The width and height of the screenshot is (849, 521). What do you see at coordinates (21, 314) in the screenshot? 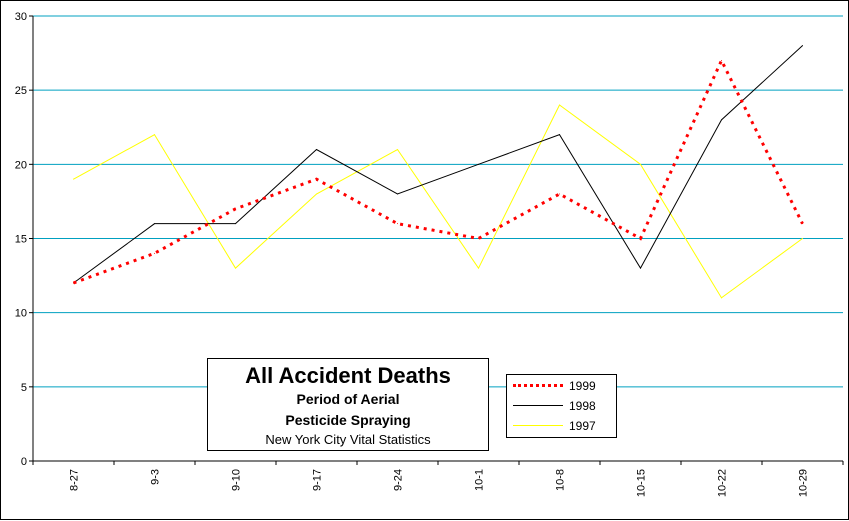
I see `y-tick-label-10: 10` at bounding box center [21, 314].